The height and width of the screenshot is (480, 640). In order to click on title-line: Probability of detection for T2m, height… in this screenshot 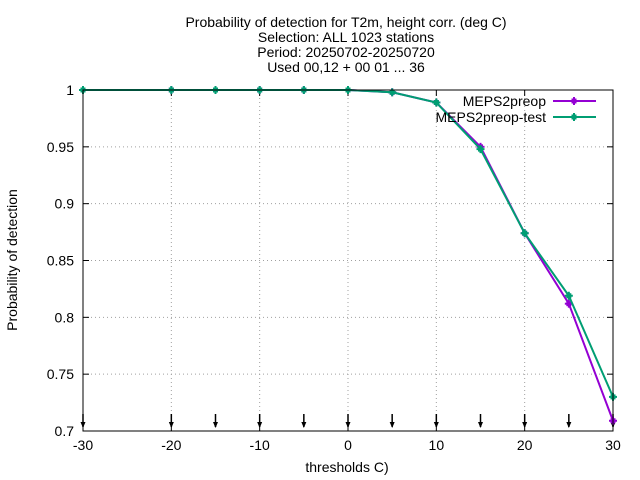, I will do `click(345, 22)`.